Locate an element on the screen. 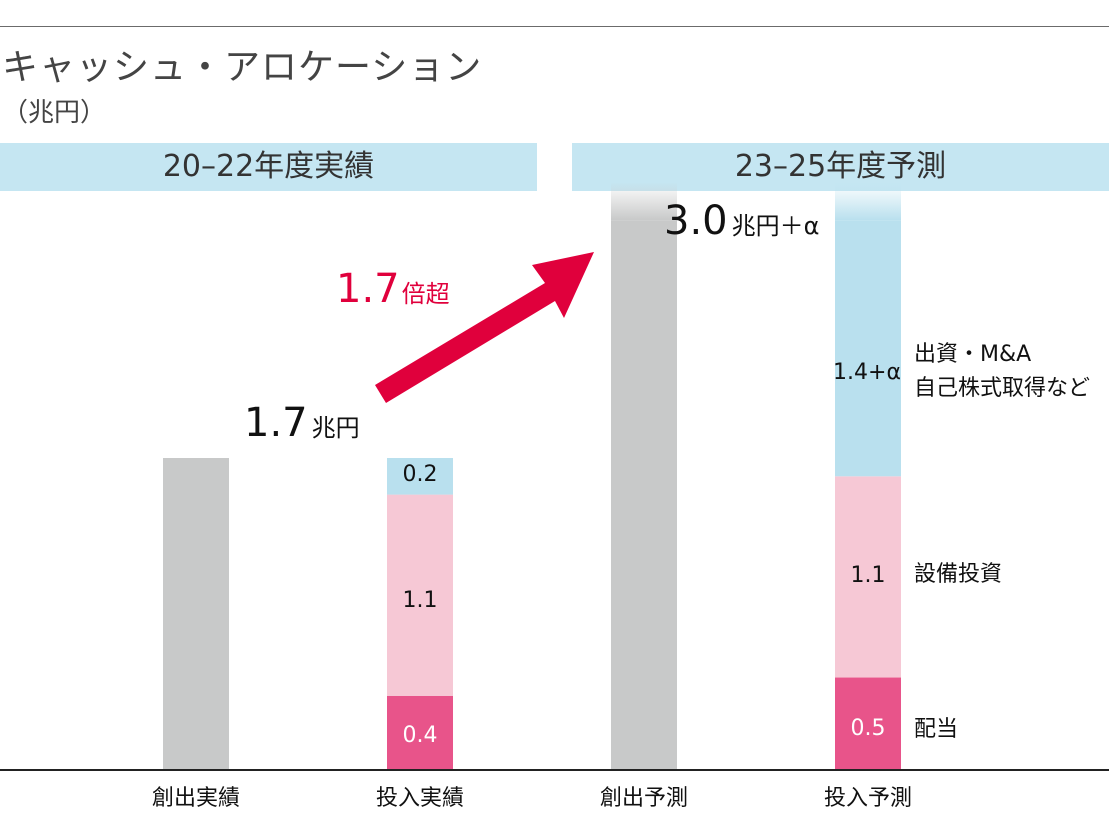 The width and height of the screenshot is (1109, 819). forecast-total-value: 3.0 is located at coordinates (696, 221).